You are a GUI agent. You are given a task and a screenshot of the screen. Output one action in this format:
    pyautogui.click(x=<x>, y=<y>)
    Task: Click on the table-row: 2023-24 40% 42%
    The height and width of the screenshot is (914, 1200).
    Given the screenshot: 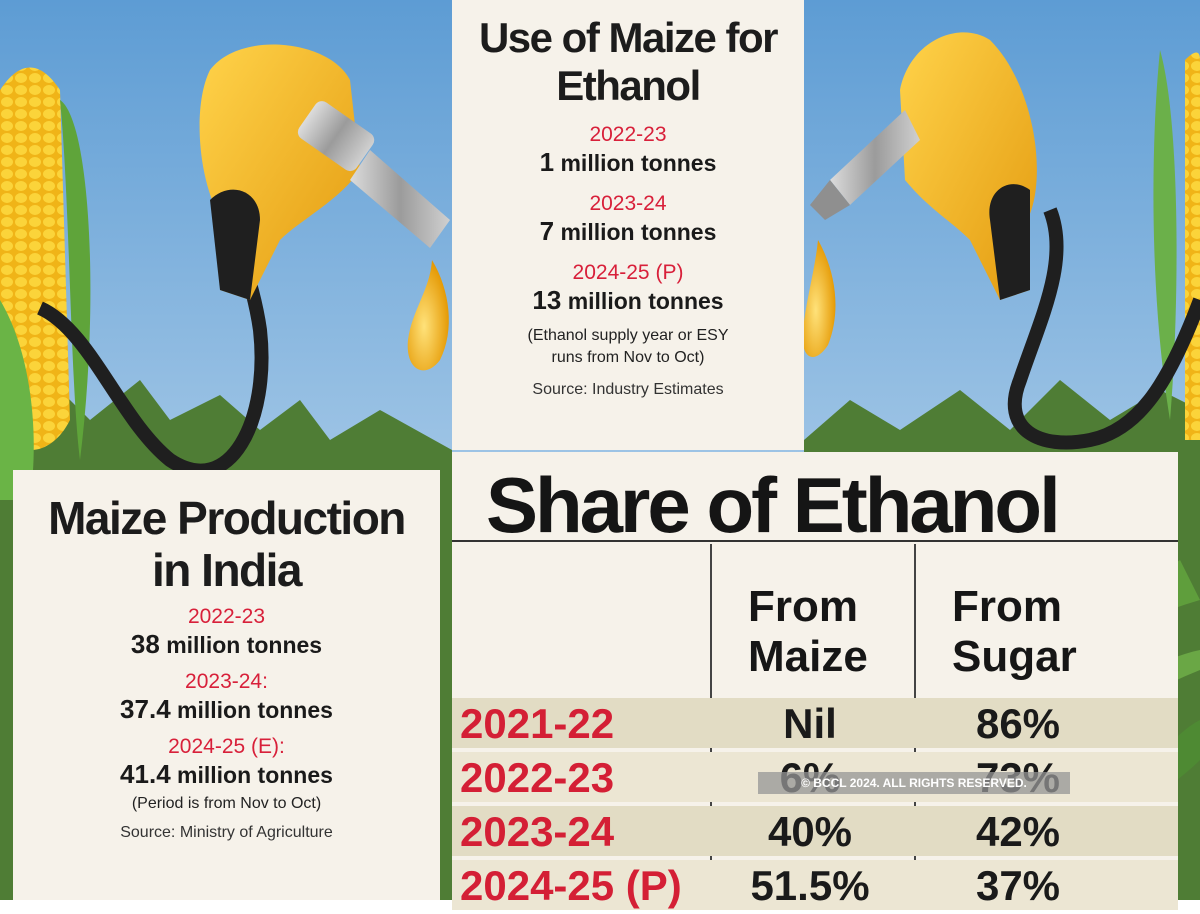 What is the action you would take?
    pyautogui.click(x=815, y=831)
    